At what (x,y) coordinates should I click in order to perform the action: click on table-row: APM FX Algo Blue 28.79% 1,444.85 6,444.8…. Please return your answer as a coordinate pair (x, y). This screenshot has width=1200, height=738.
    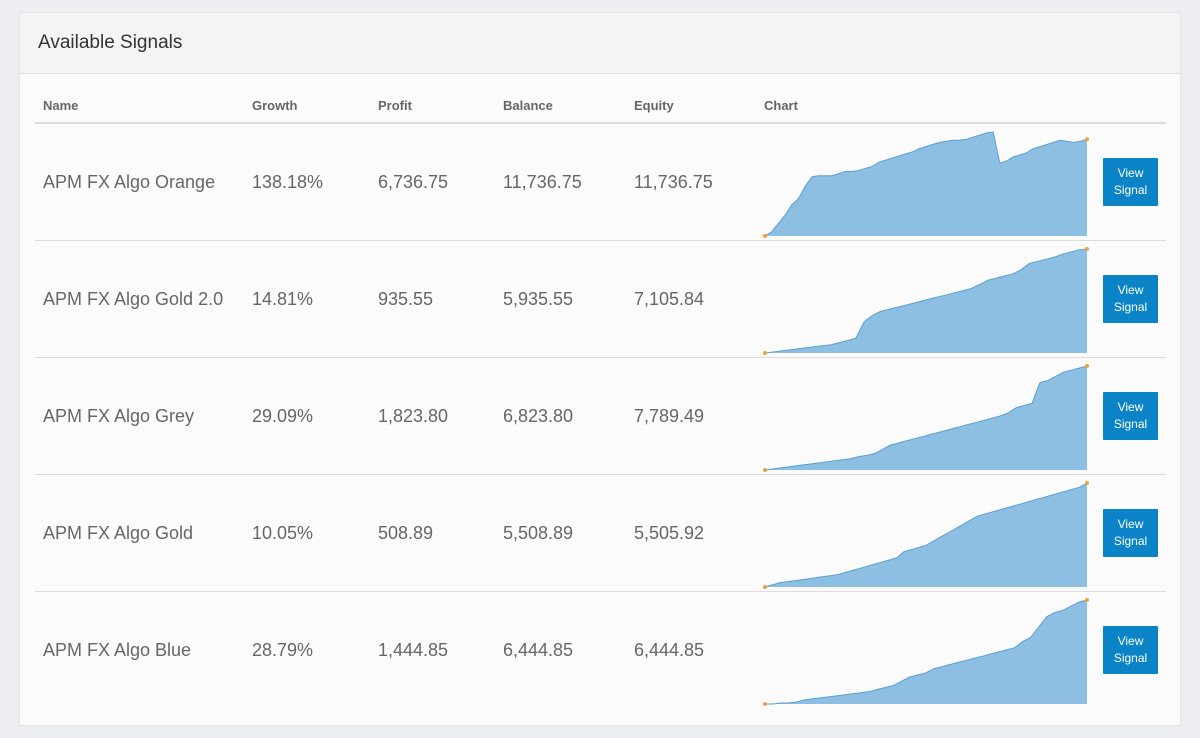
    Looking at the image, I should click on (600, 650).